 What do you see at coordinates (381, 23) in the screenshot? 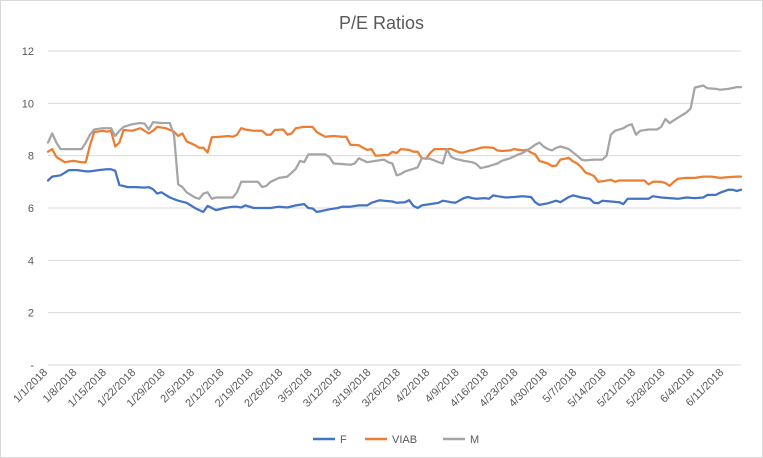
I see `chart-title: P/E Ratios` at bounding box center [381, 23].